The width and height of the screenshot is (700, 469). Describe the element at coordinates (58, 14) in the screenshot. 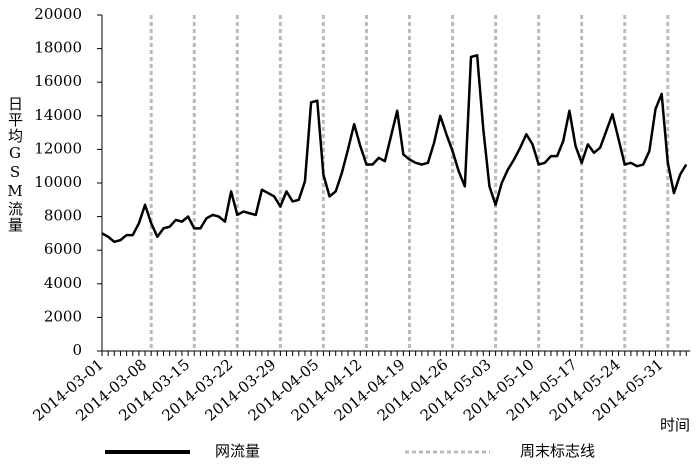

I see `y-tick-label: 20000` at that location.